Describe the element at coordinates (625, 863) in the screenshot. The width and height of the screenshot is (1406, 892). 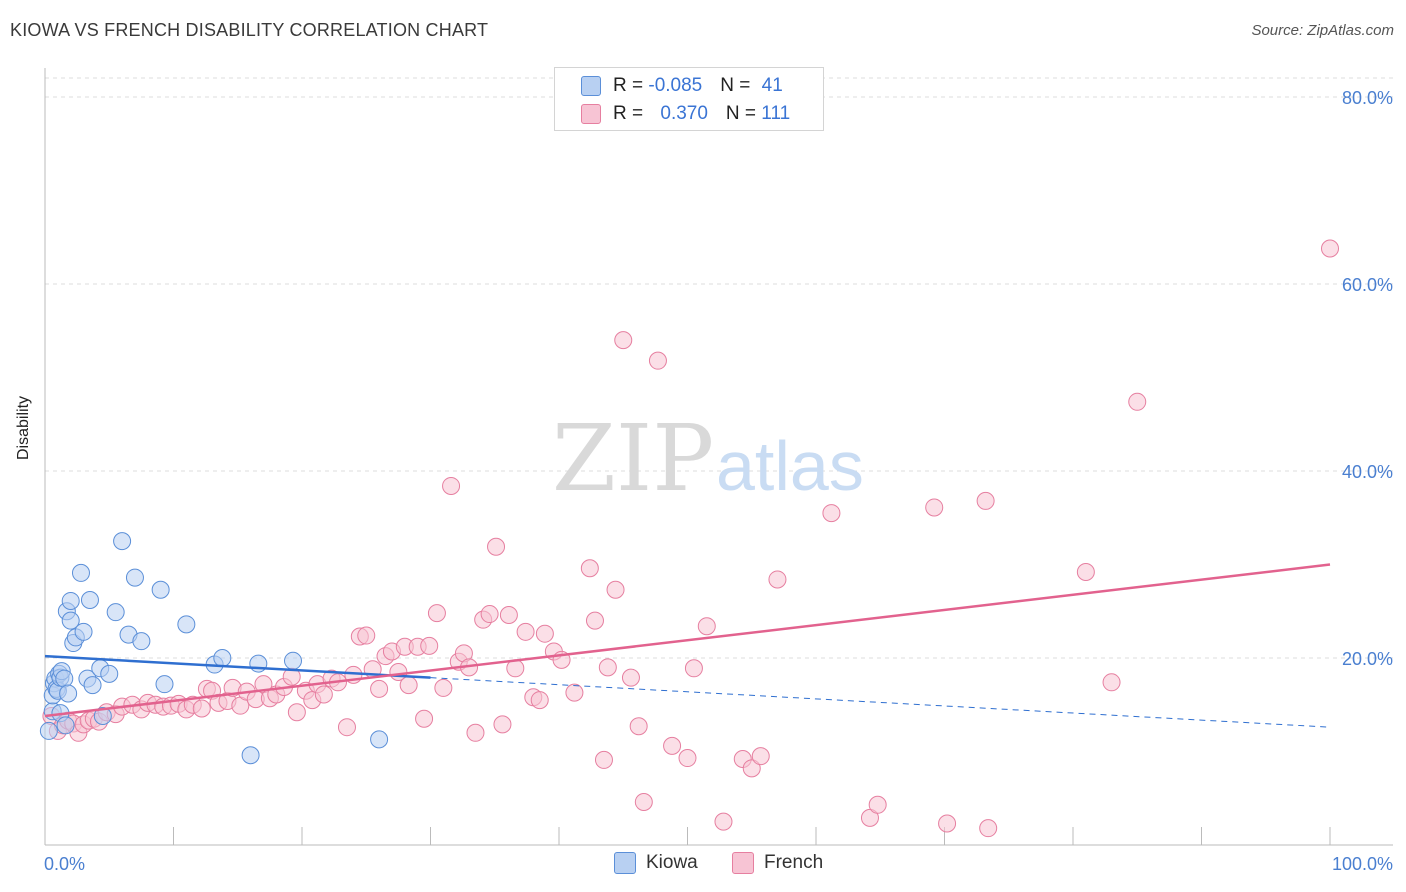
I see `kiowa-legend-swatch` at that location.